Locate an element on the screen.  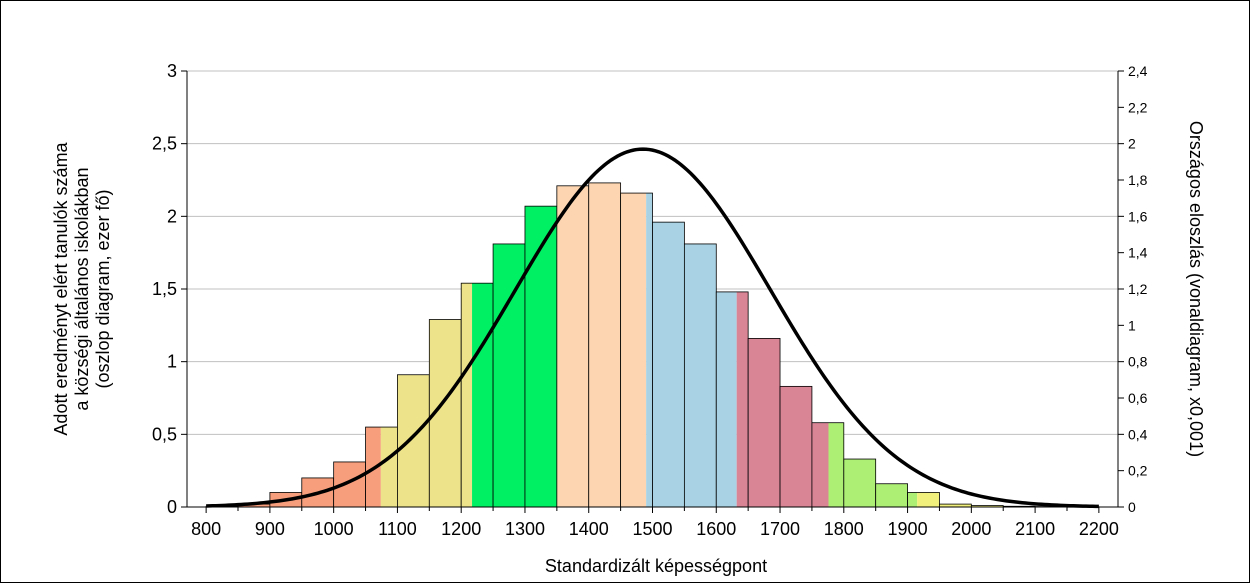
y-tick-label-1: 0,5 is located at coordinates (164, 434).